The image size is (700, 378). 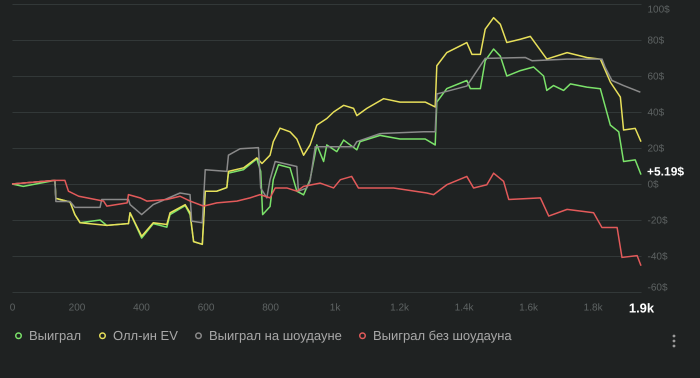 I want to click on legend-label: Выиграл, so click(x=55, y=335).